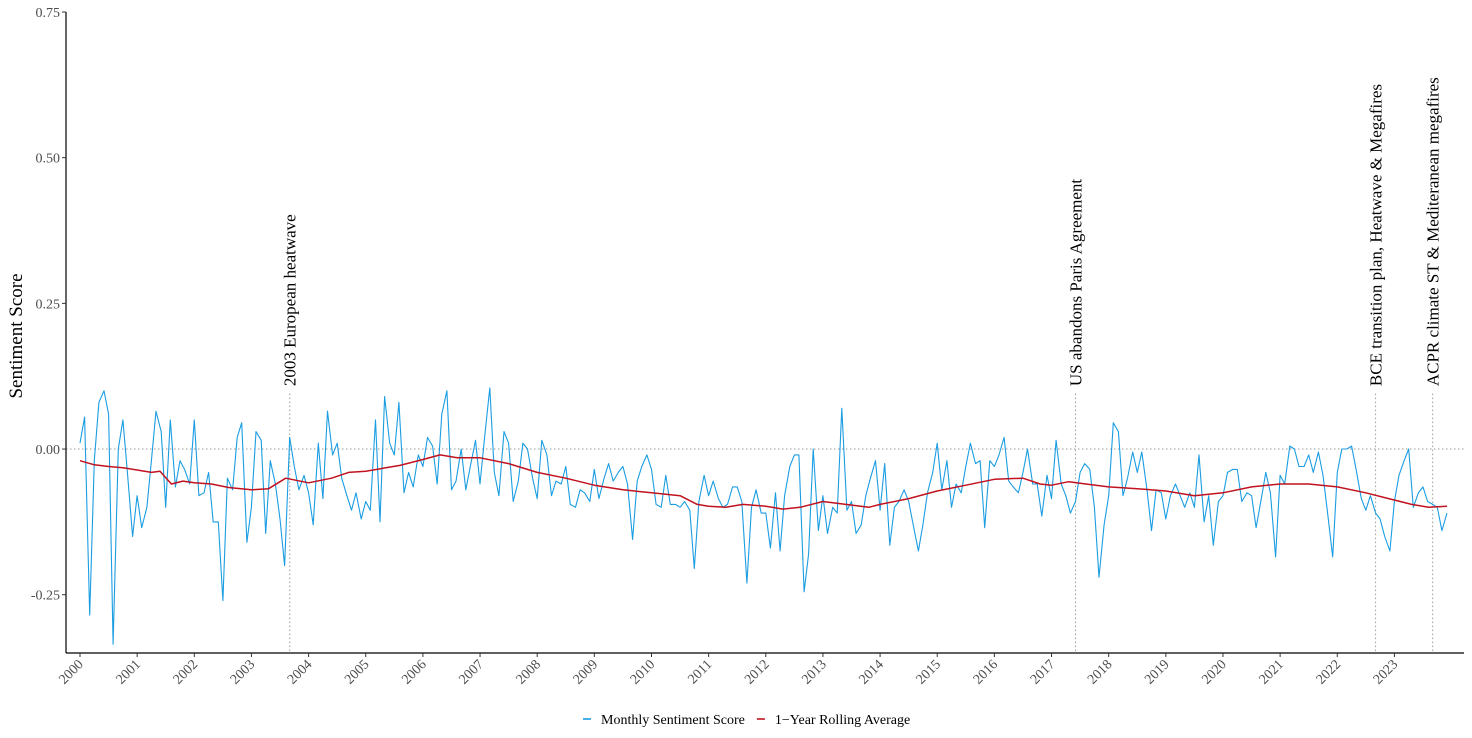 The height and width of the screenshot is (738, 1472). What do you see at coordinates (529, 672) in the screenshot?
I see `x-tick-label: 2008` at bounding box center [529, 672].